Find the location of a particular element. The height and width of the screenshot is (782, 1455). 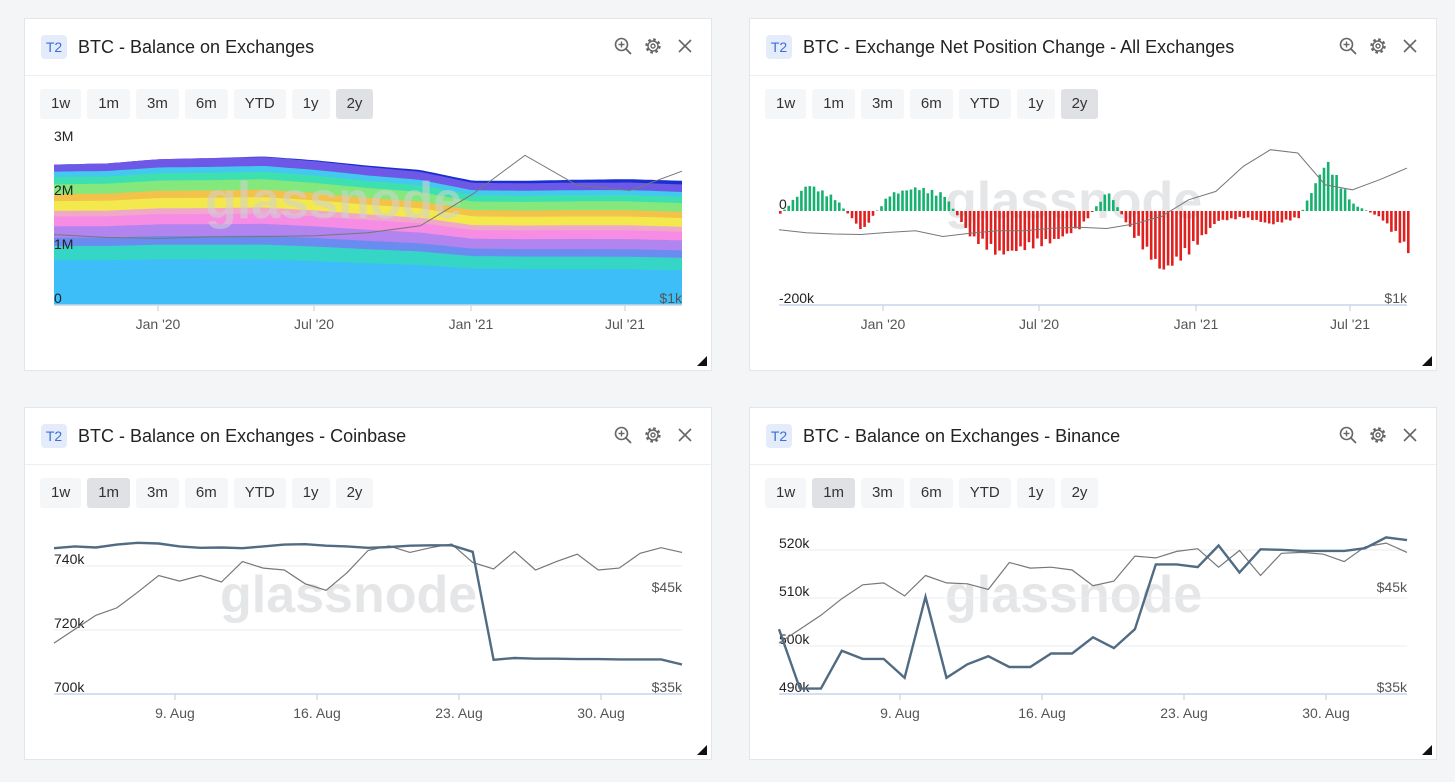

y-tick-label: 1M is located at coordinates (63, 244).